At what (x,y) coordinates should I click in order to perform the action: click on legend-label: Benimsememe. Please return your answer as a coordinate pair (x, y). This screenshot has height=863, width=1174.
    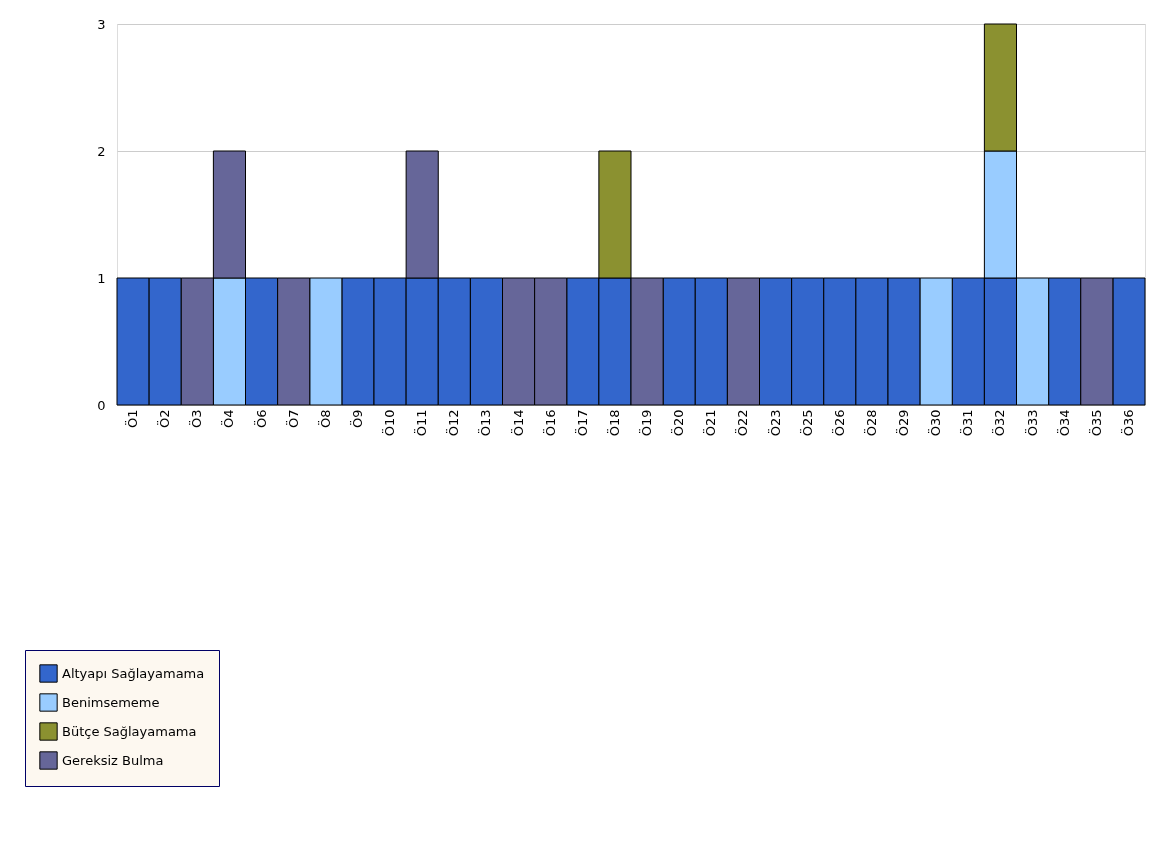
    Looking at the image, I should click on (111, 702).